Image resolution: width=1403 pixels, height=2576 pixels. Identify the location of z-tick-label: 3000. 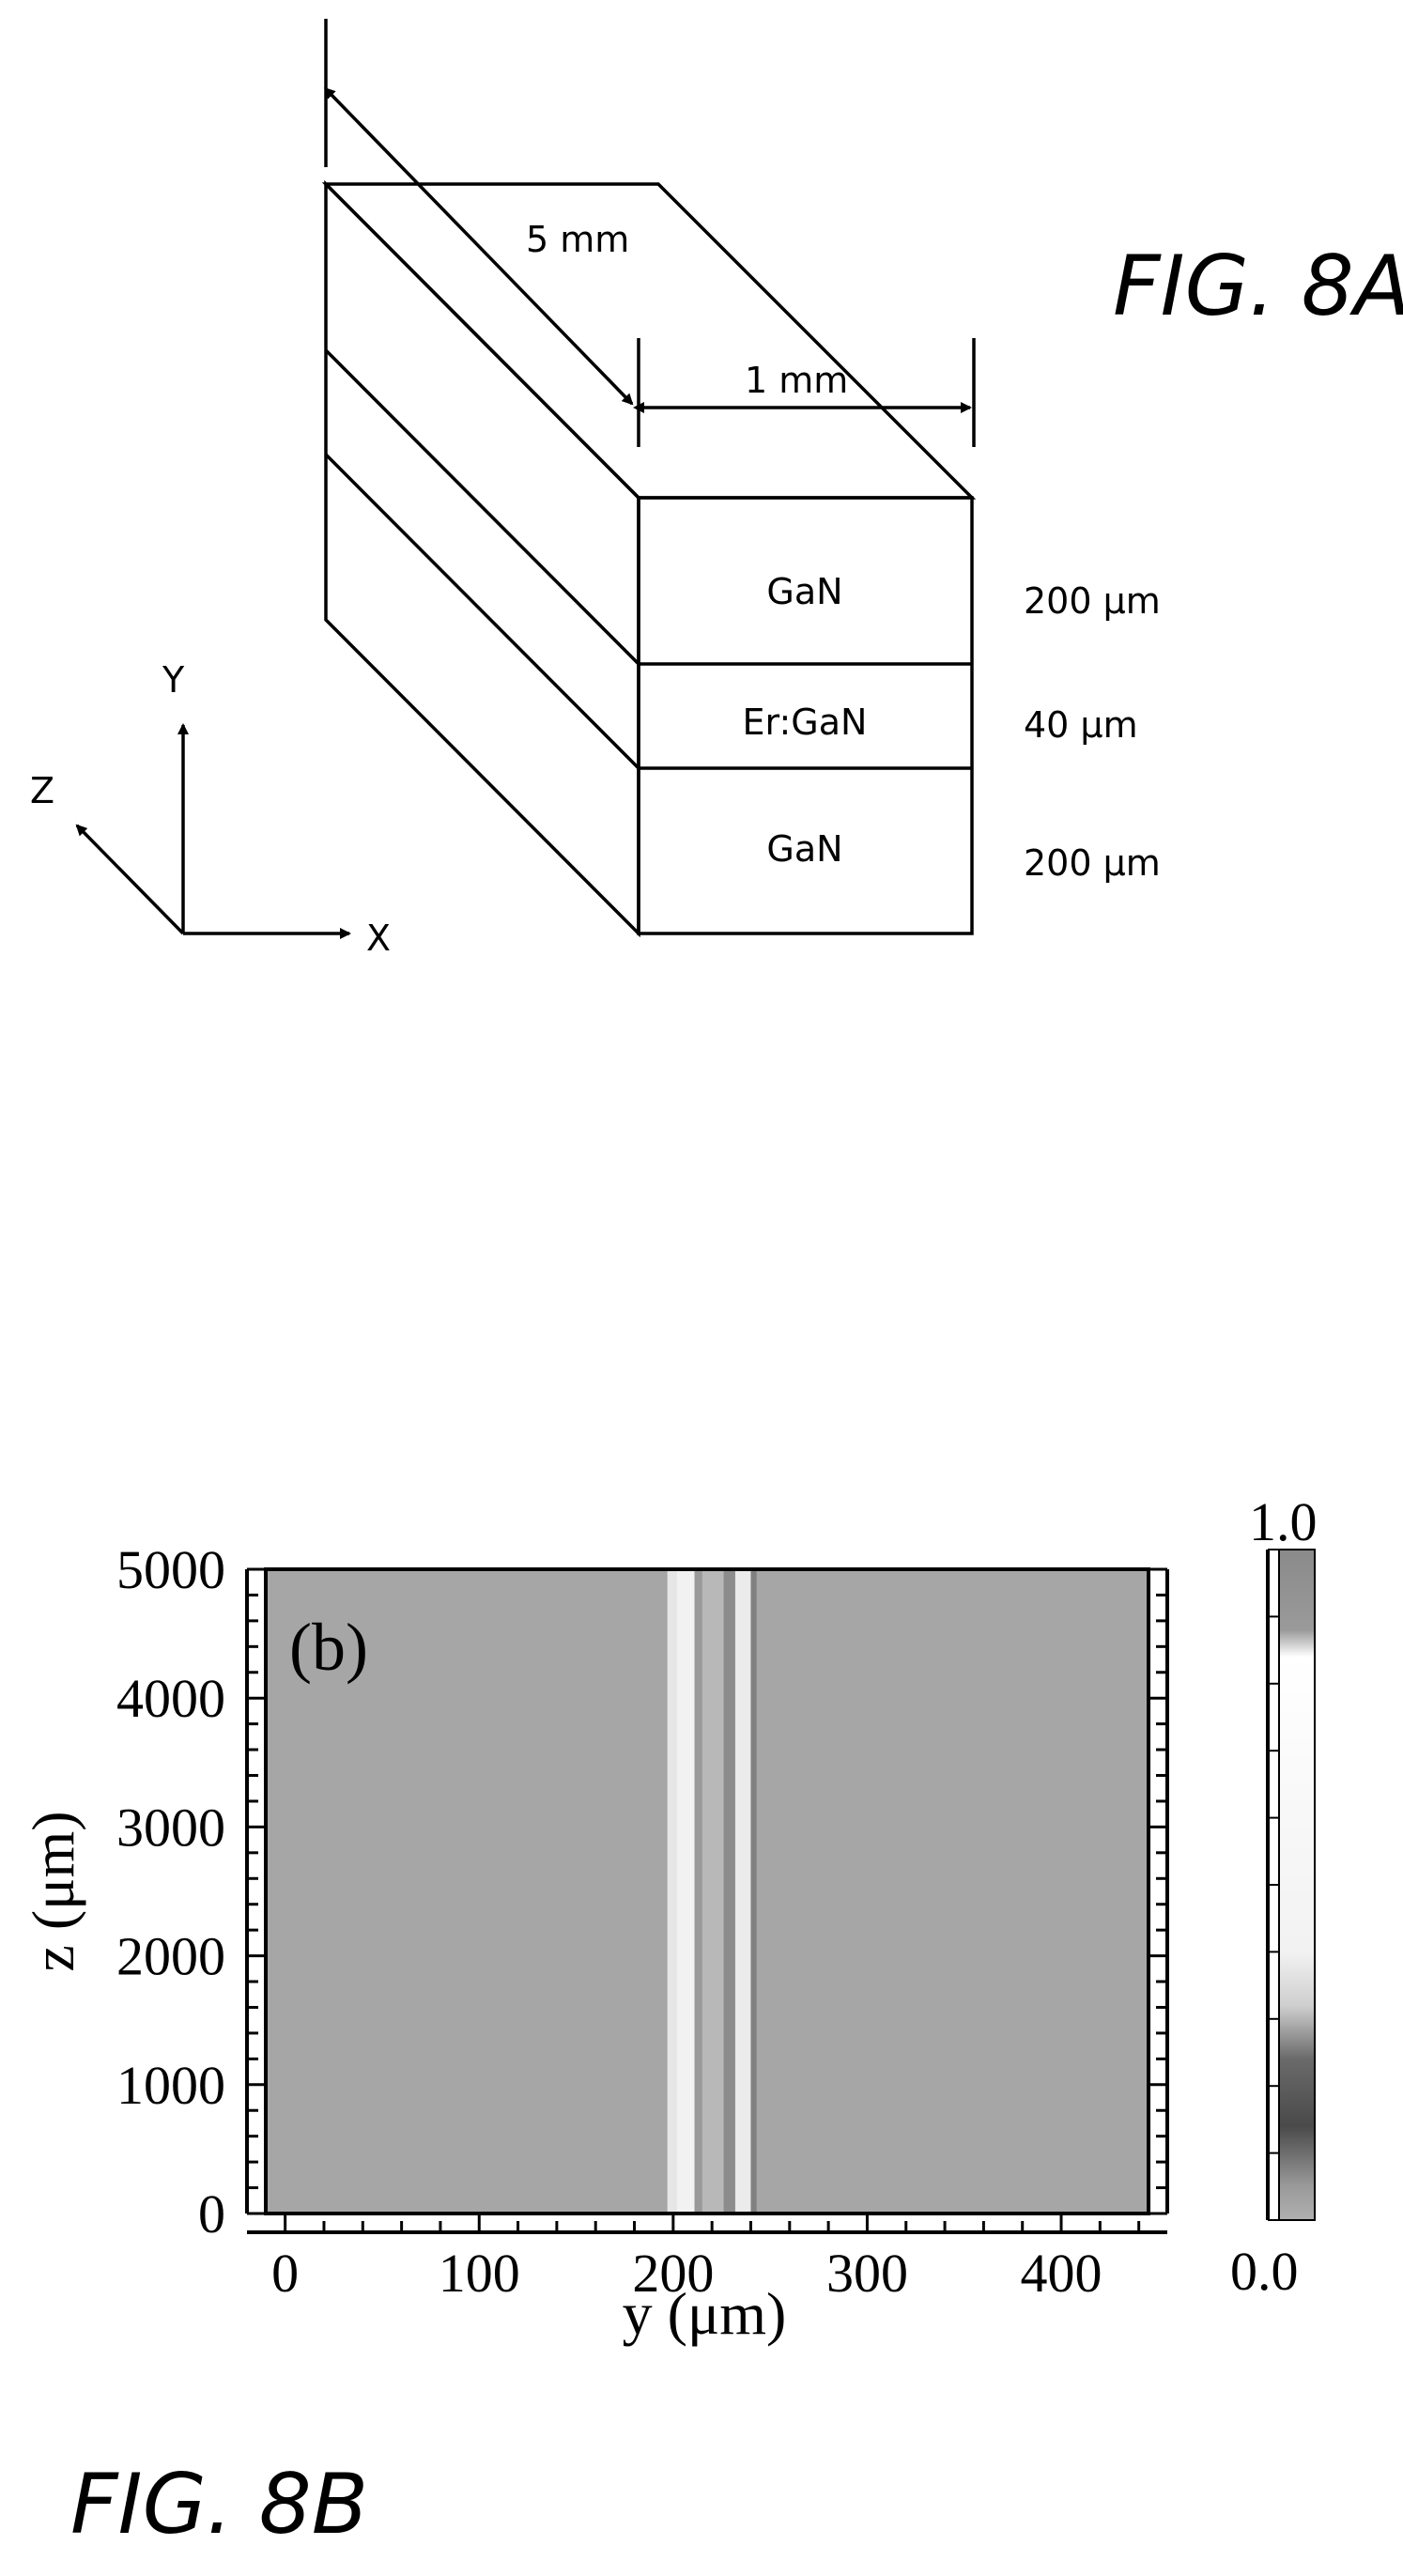
(171, 1827).